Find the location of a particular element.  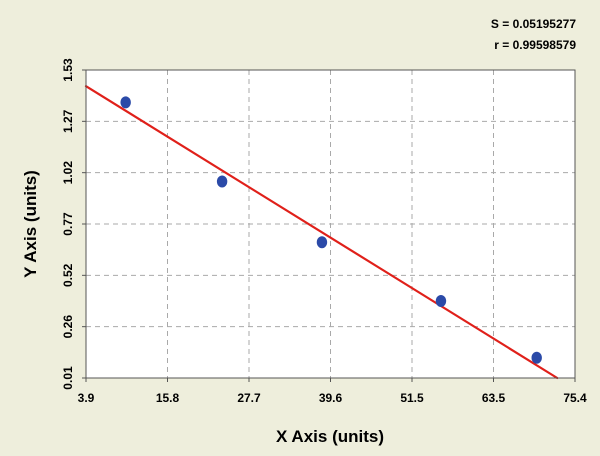

y-tick-label: 1.53 is located at coordinates (68, 70).